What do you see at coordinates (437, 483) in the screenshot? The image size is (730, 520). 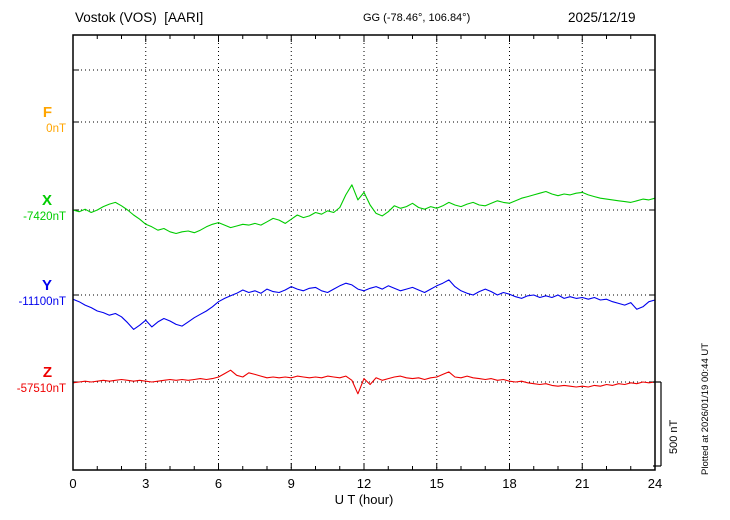 I see `x-tick-label: 15` at bounding box center [437, 483].